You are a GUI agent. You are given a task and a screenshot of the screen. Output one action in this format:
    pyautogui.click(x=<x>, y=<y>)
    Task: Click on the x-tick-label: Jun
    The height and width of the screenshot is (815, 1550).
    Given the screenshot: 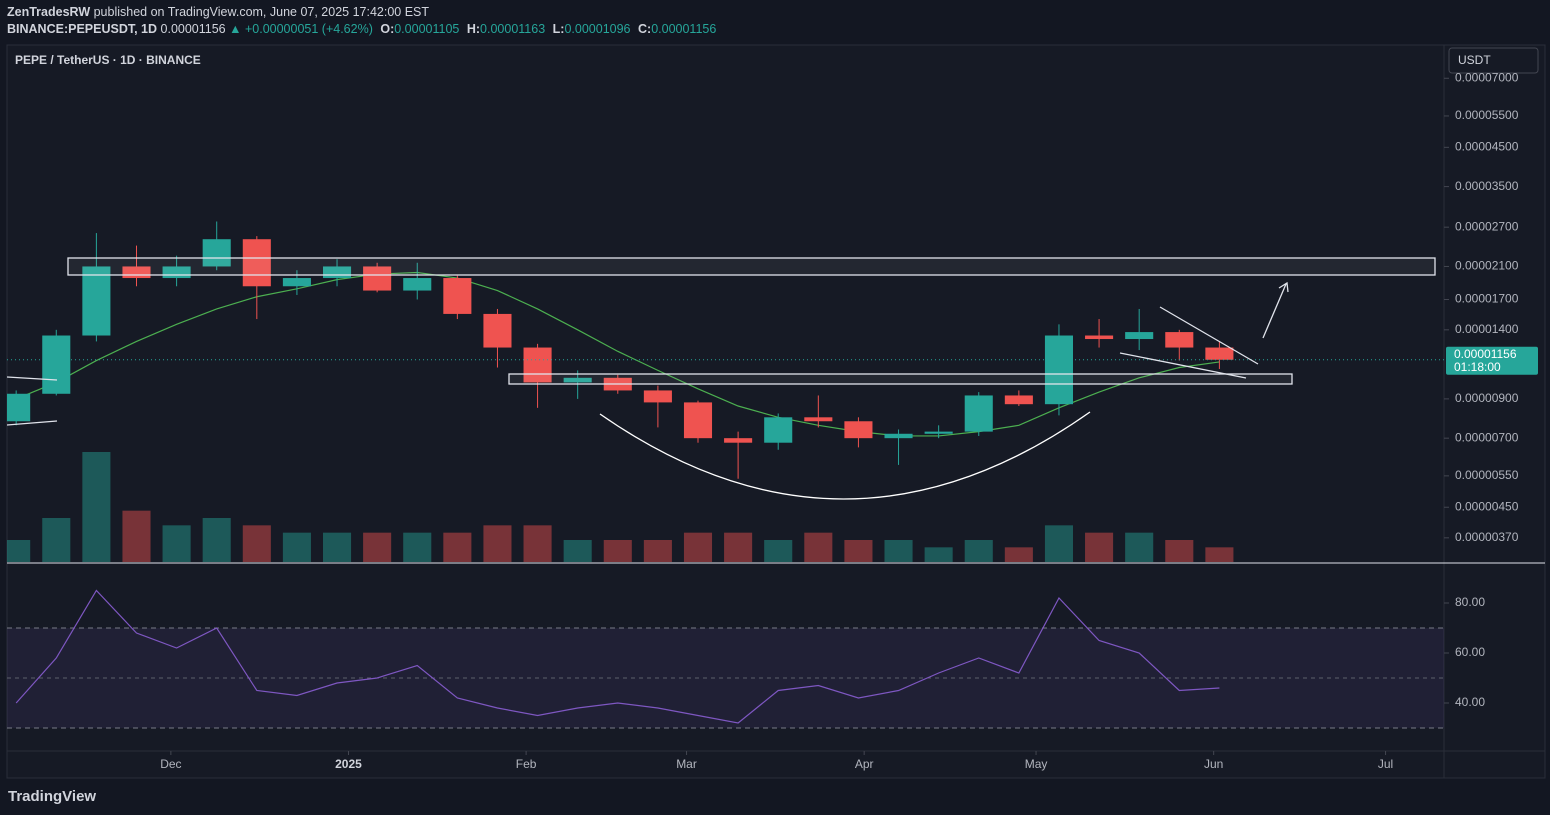 What is the action you would take?
    pyautogui.click(x=1213, y=764)
    